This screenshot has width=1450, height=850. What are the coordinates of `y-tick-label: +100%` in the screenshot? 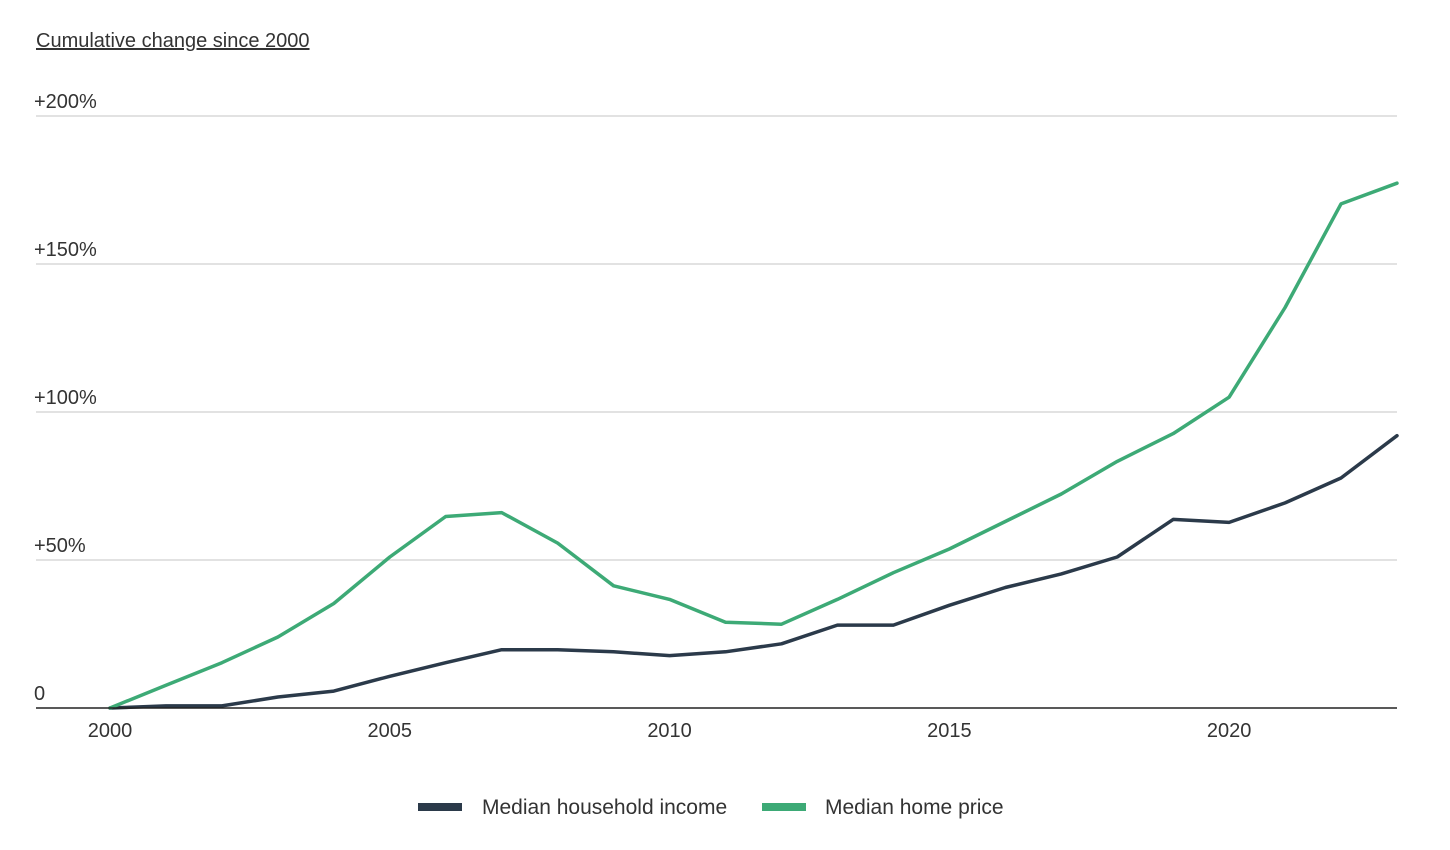 It's located at (65, 398).